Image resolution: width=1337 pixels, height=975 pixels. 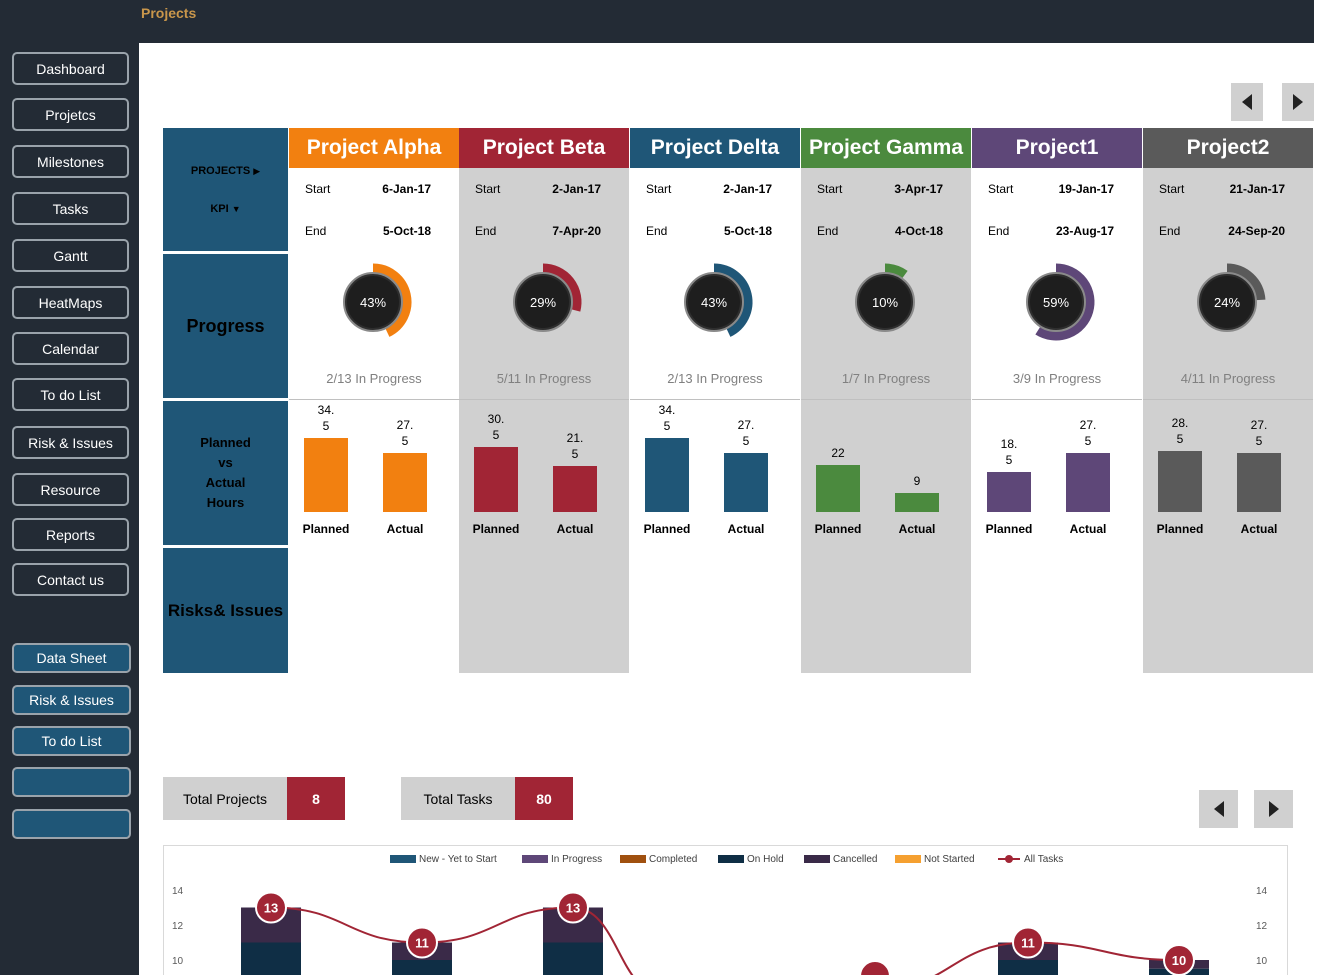 What do you see at coordinates (886, 378) in the screenshot?
I see `in-progress-count: 1/7 In Progress` at bounding box center [886, 378].